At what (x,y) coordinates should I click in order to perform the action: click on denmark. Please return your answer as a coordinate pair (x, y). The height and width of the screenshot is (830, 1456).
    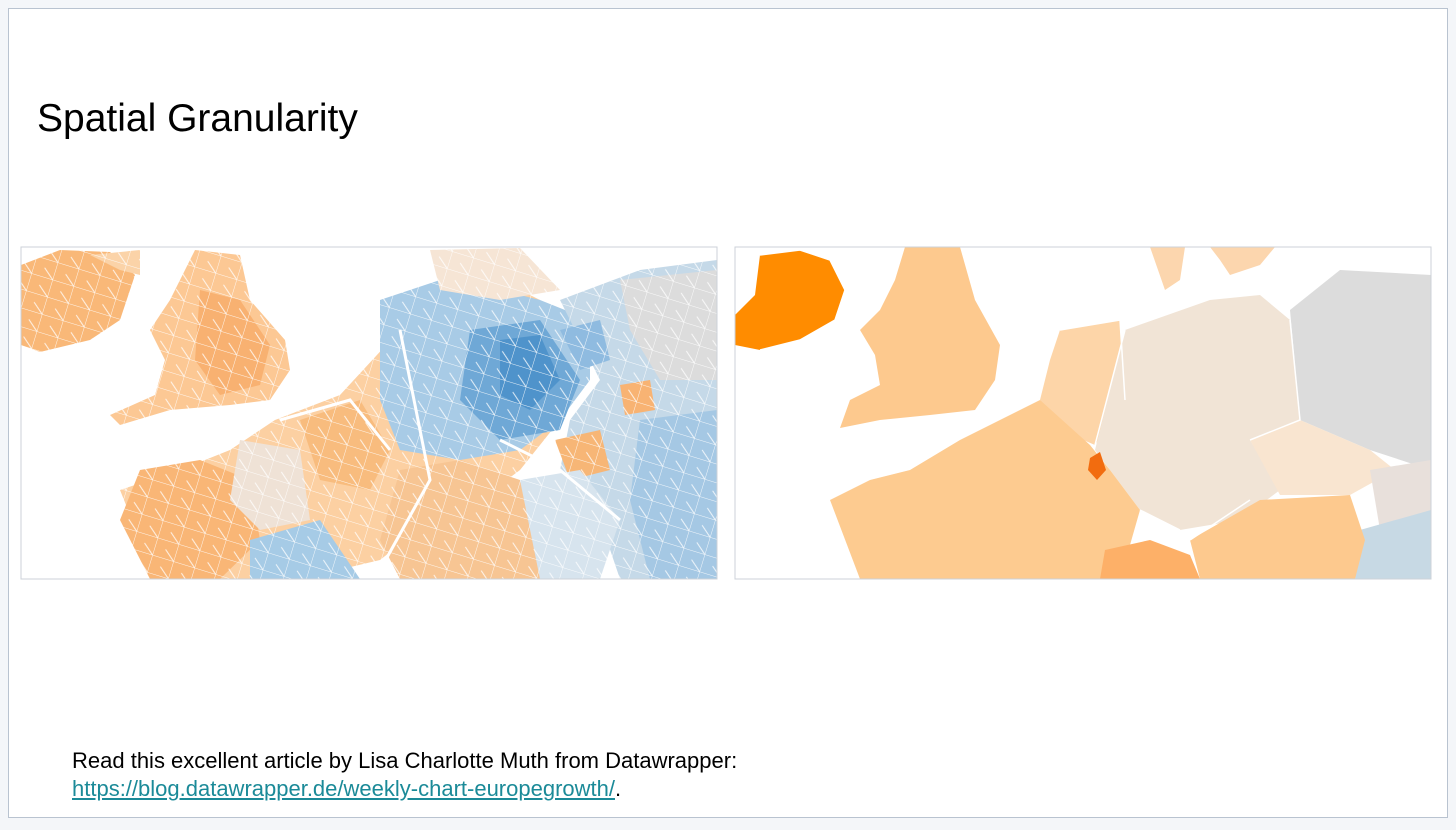
    Looking at the image, I should click on (1212, 268).